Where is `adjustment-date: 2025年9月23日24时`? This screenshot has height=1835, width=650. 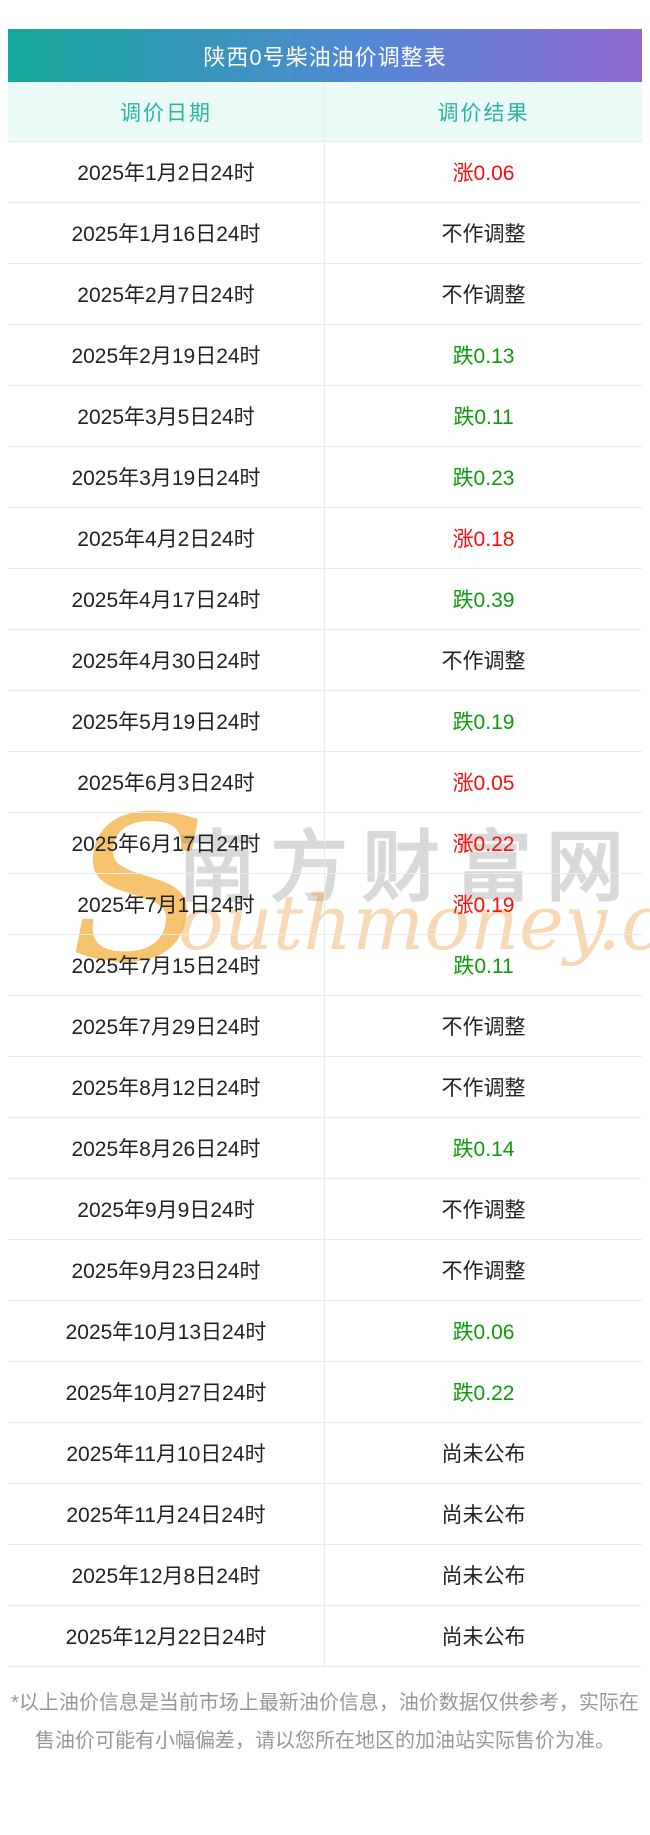
adjustment-date: 2025年9月23日24时 is located at coordinates (166, 1270).